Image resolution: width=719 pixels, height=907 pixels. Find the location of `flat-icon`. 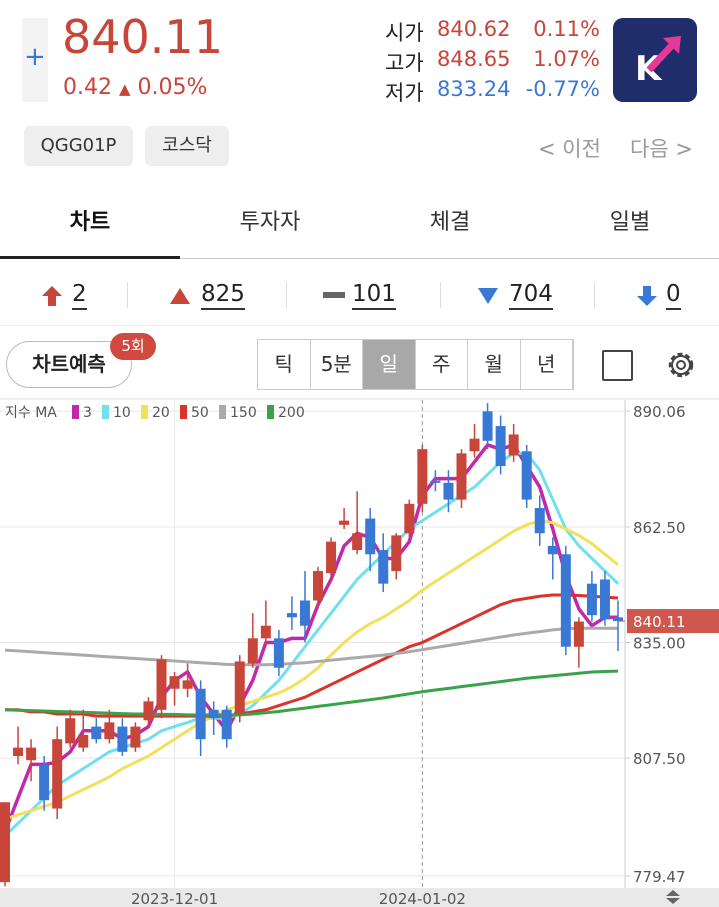

flat-icon is located at coordinates (334, 295).